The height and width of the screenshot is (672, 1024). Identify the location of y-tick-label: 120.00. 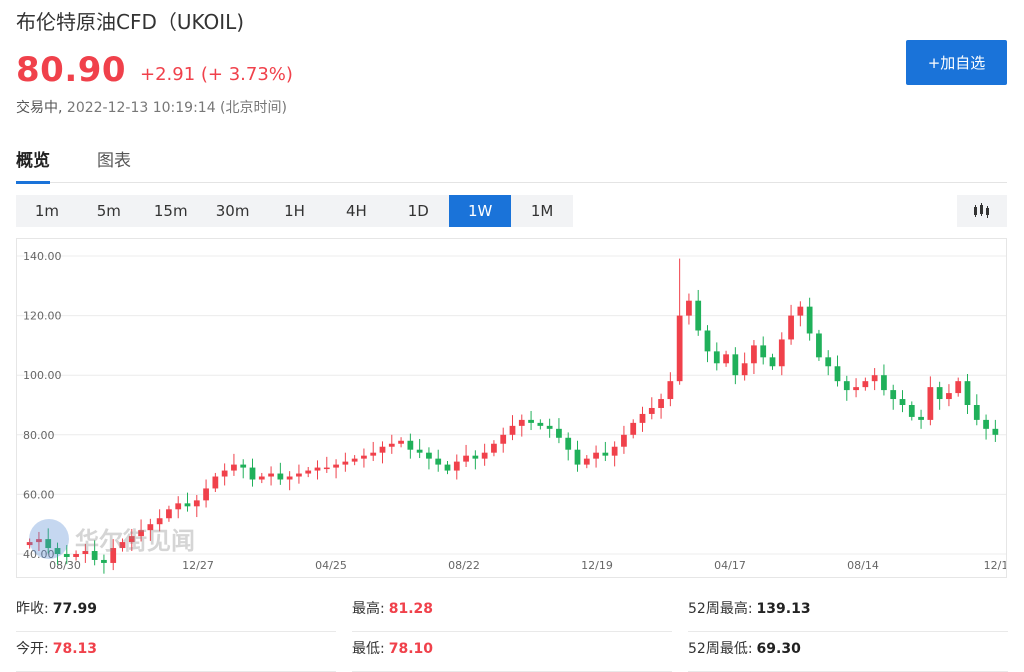
(42, 316).